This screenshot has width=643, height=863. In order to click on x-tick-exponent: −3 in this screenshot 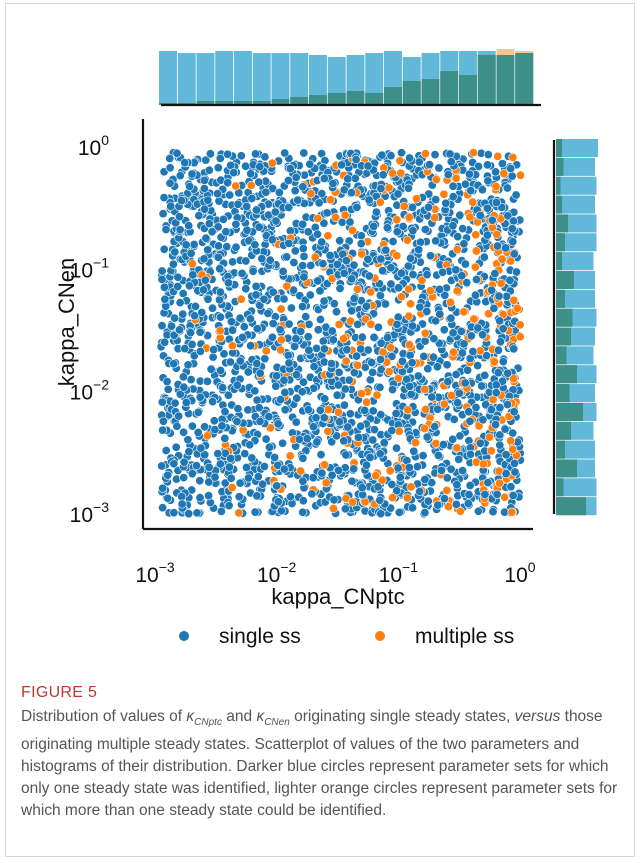, I will do `click(167, 567)`.